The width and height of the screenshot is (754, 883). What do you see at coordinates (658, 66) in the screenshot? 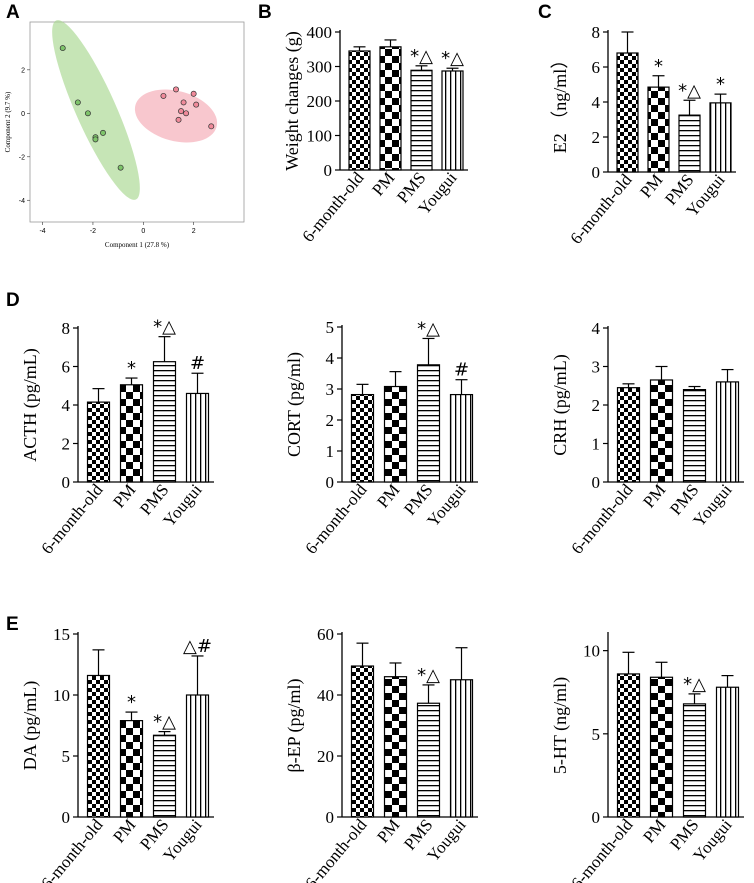
I see `significance-marker: *` at bounding box center [658, 66].